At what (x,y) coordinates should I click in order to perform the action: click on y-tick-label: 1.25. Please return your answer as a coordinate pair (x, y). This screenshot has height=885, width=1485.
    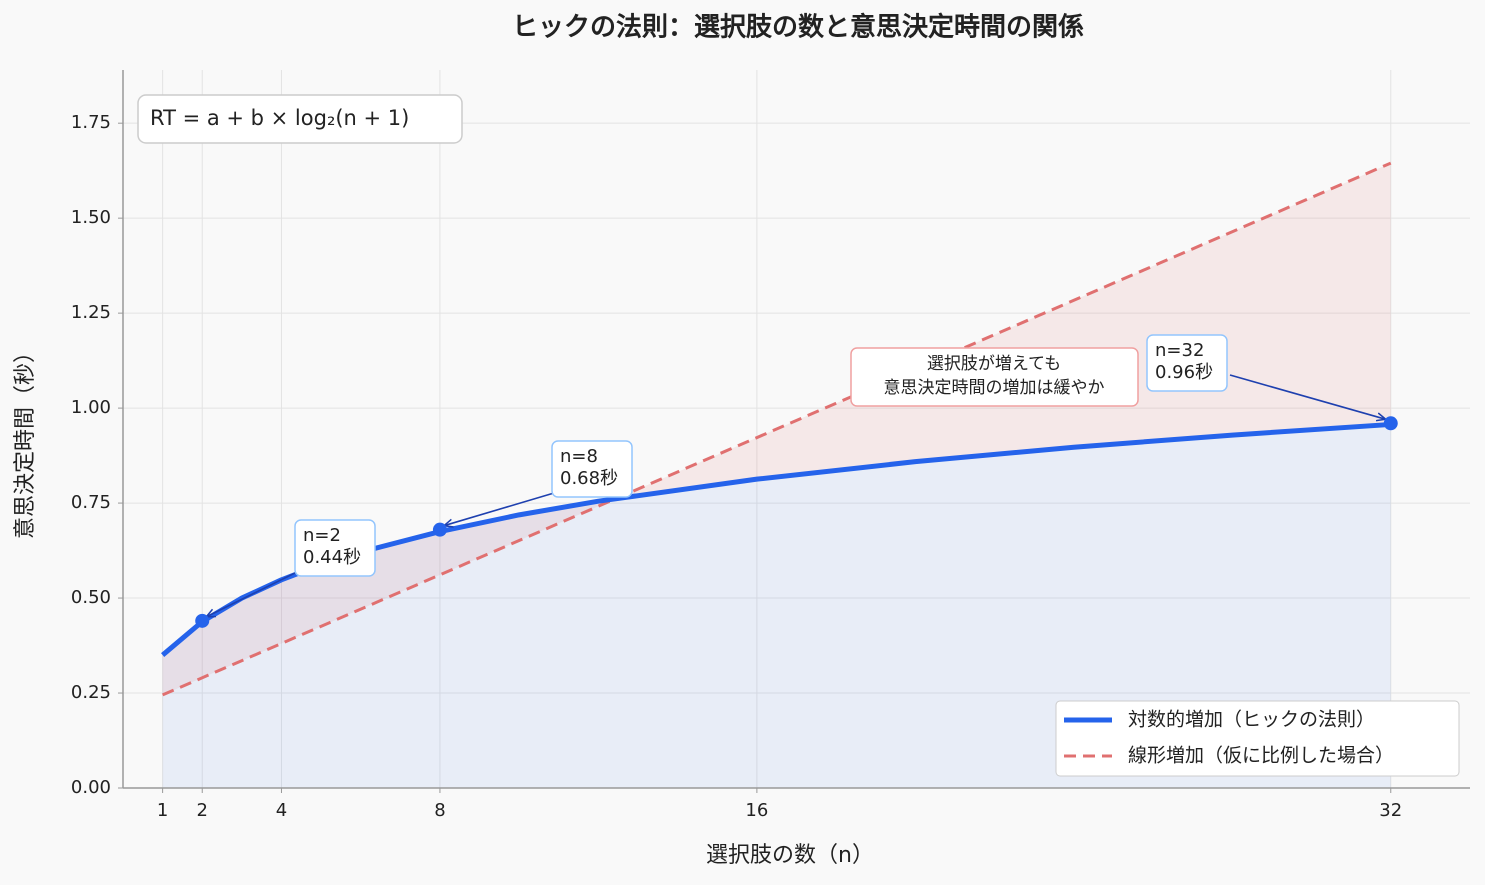
    Looking at the image, I should click on (91, 312).